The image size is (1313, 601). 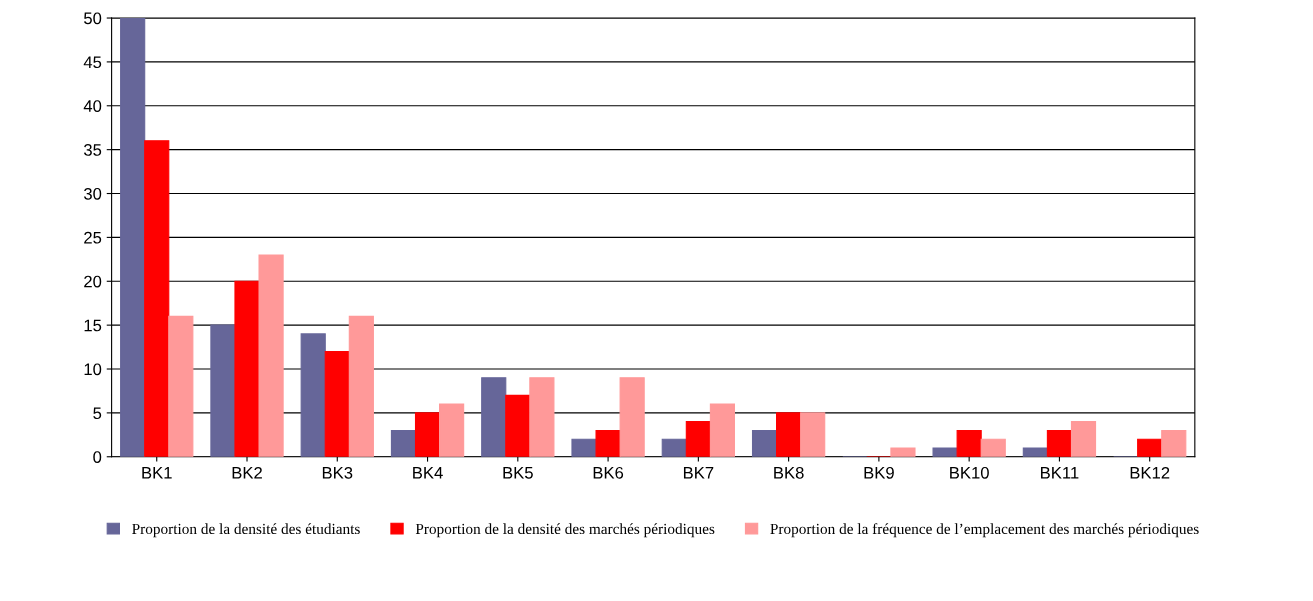 What do you see at coordinates (97, 457) in the screenshot?
I see `y-tick-label: 0` at bounding box center [97, 457].